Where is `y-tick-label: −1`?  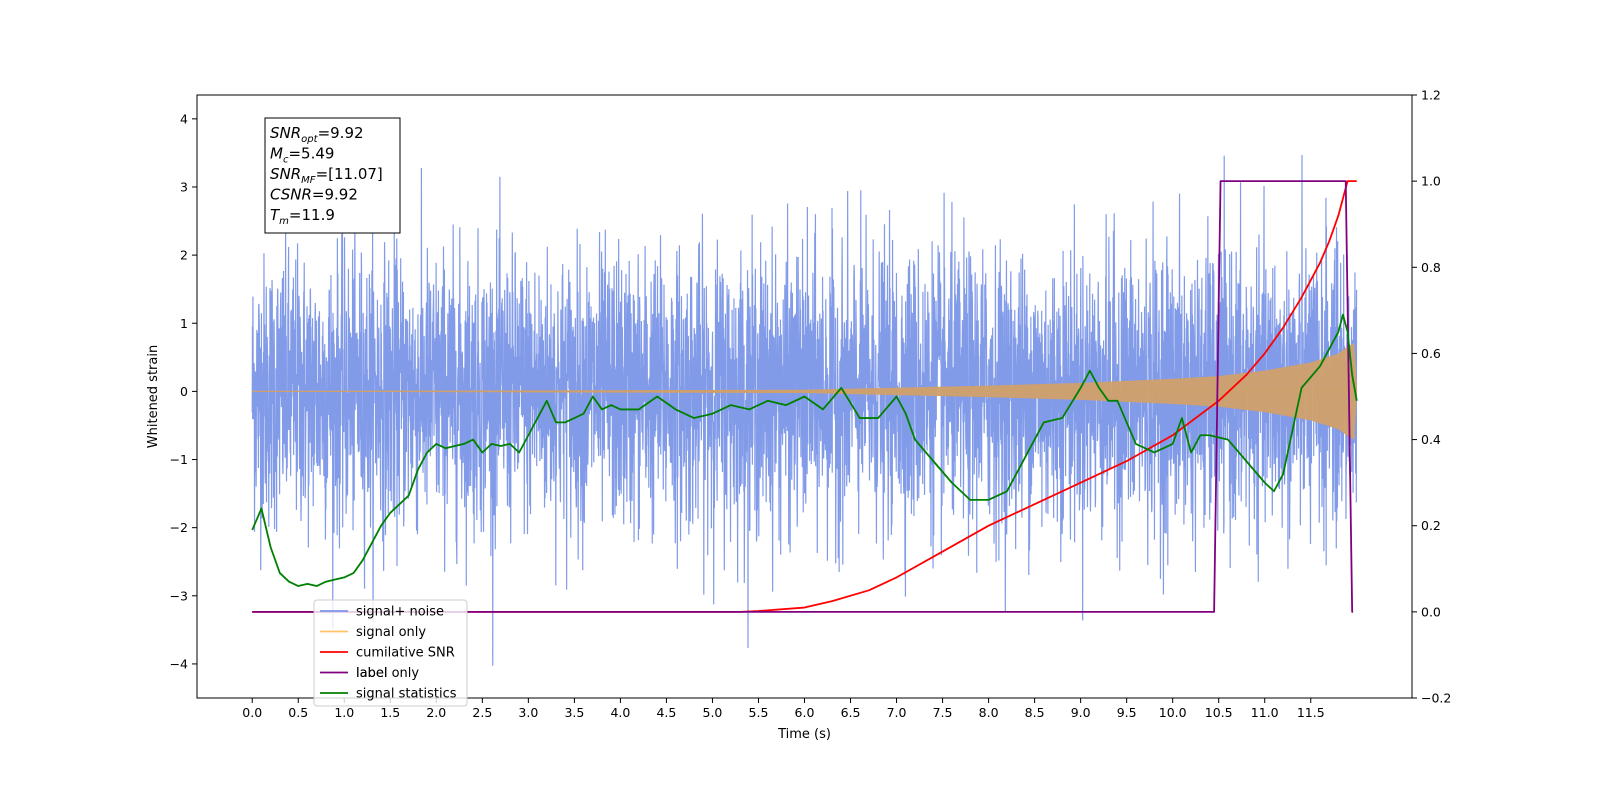 y-tick-label: −1 is located at coordinates (179, 459).